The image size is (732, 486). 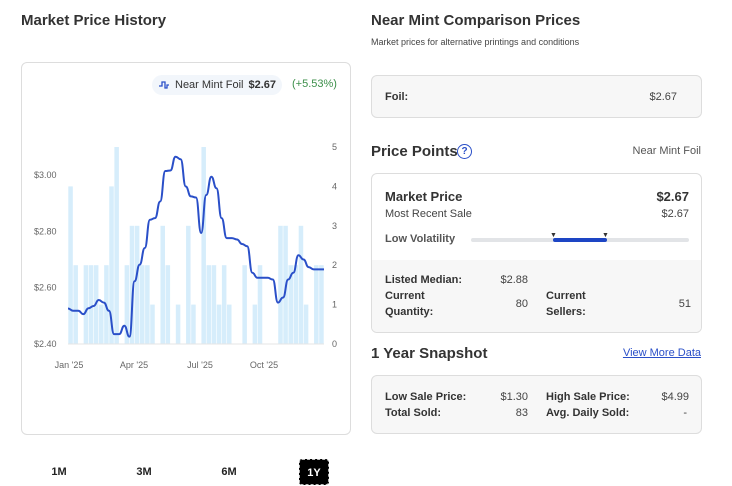 What do you see at coordinates (334, 186) in the screenshot?
I see `y-right-tick-label: 4` at bounding box center [334, 186].